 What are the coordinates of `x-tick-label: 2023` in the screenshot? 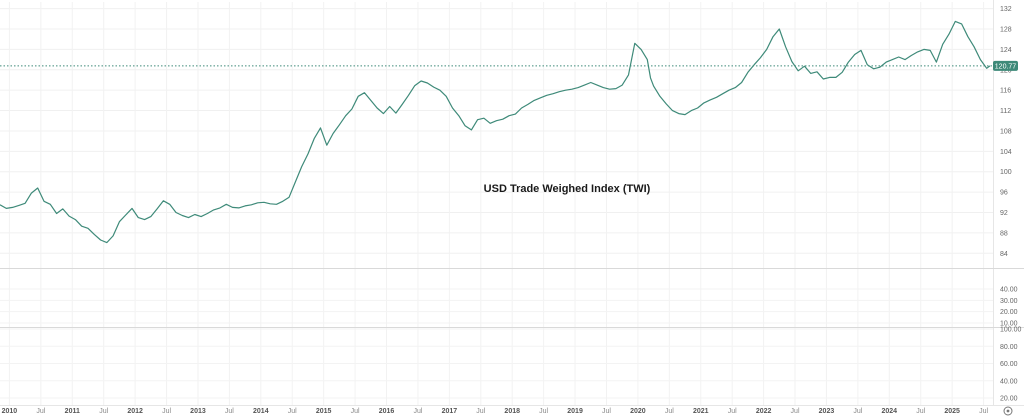 It's located at (827, 411).